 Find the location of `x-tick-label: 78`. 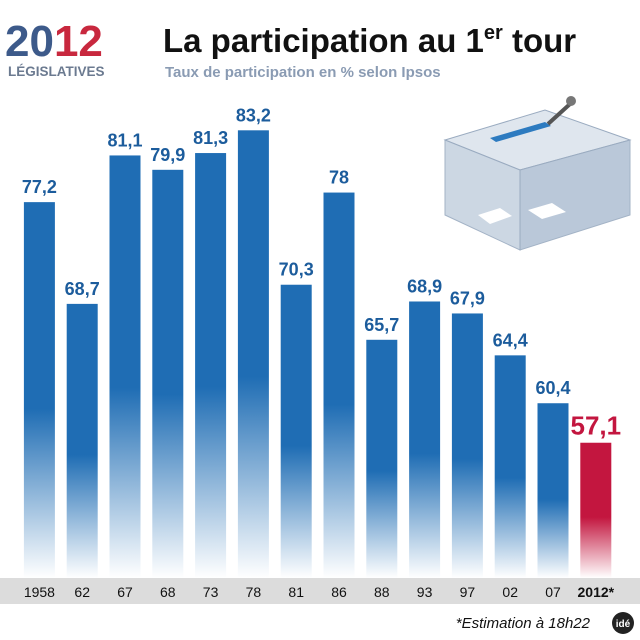

x-tick-label: 78 is located at coordinates (254, 592).